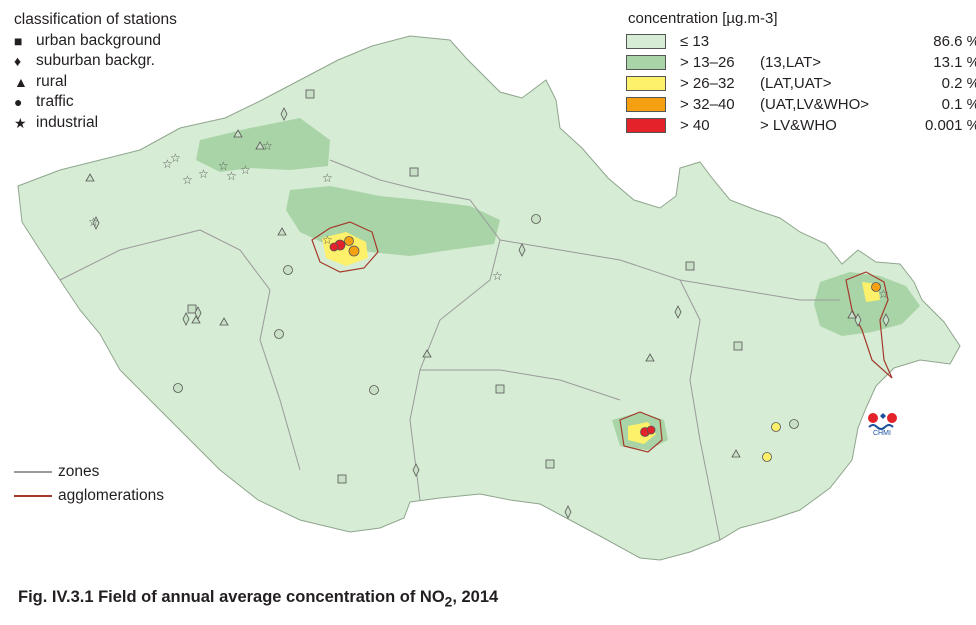  What do you see at coordinates (95, 102) in the screenshot?
I see `legend-traffic: ● traffic` at bounding box center [95, 102].